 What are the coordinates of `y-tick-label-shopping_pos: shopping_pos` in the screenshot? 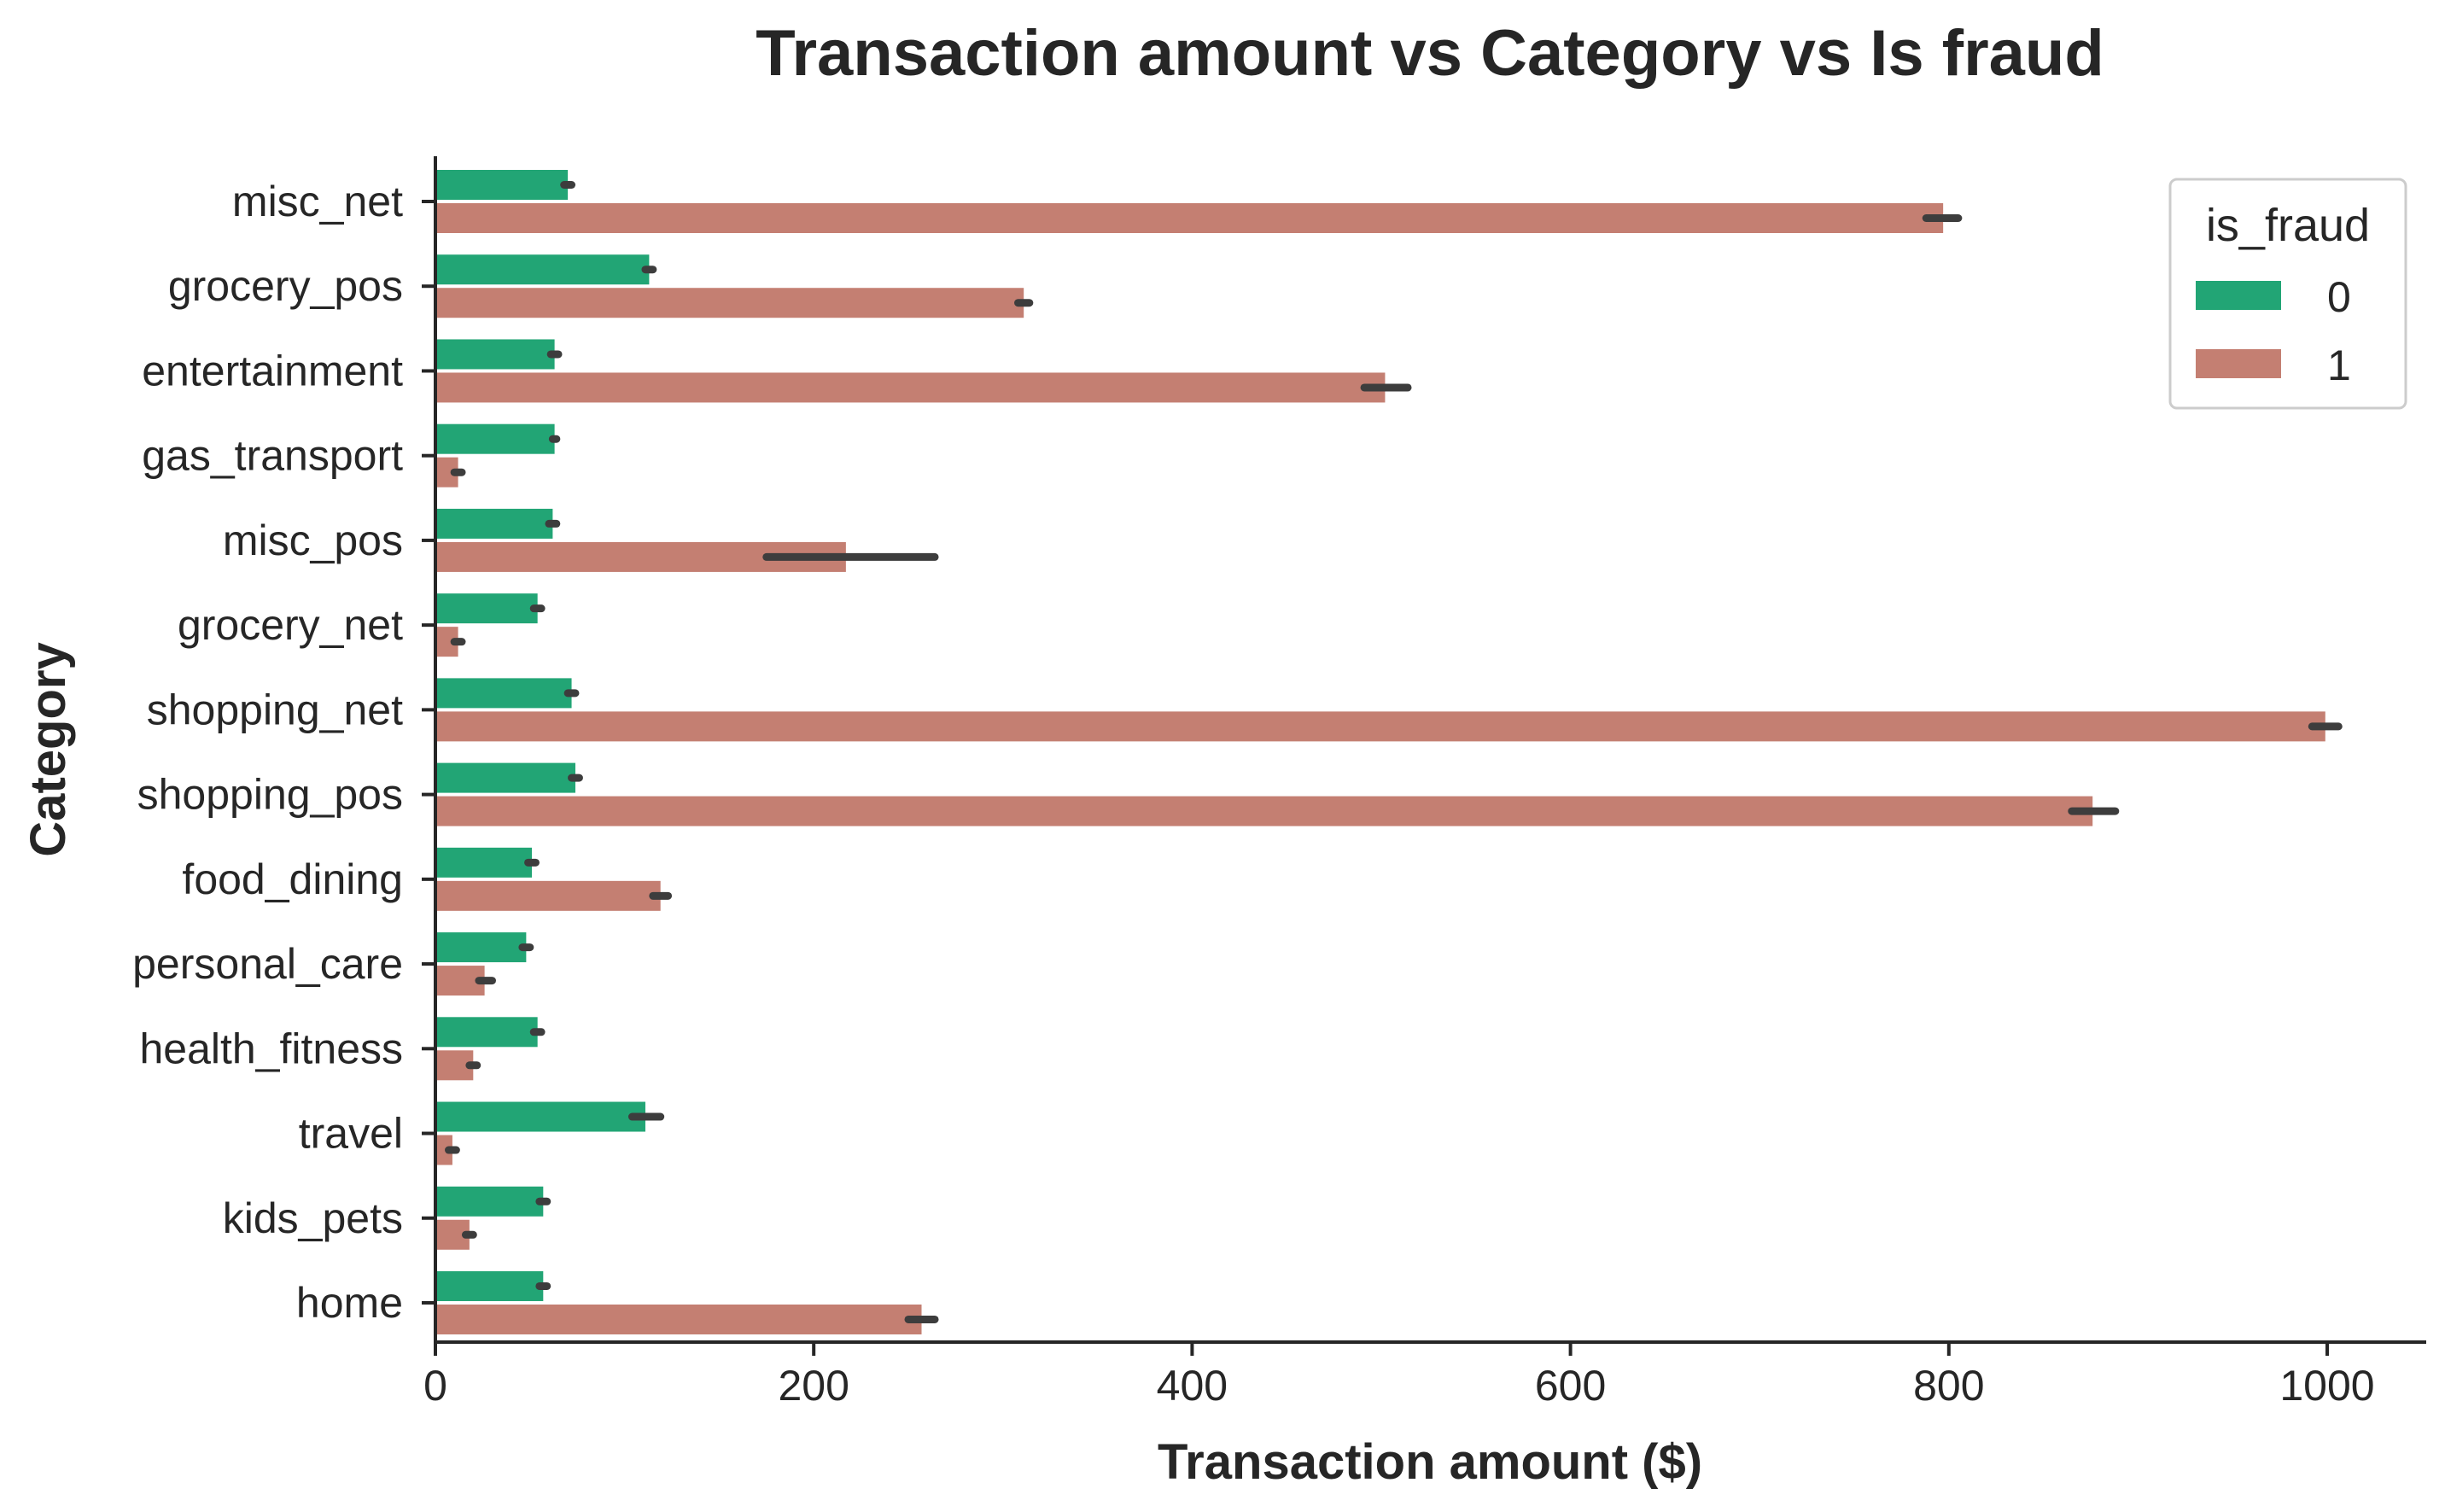 It's located at (270, 795).